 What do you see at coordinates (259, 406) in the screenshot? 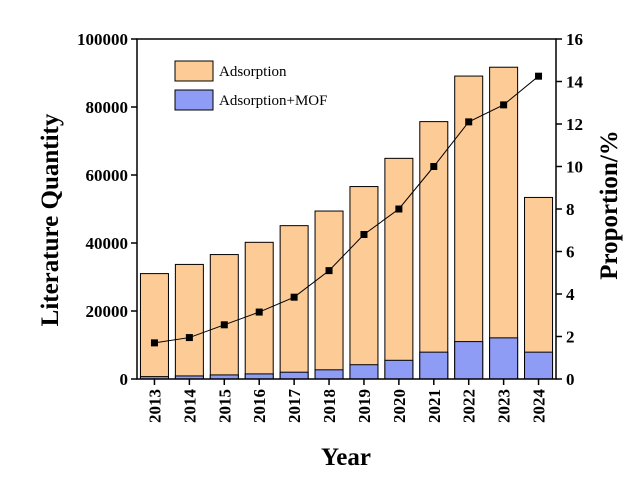
I see `x-tick-label: 2016` at bounding box center [259, 406].